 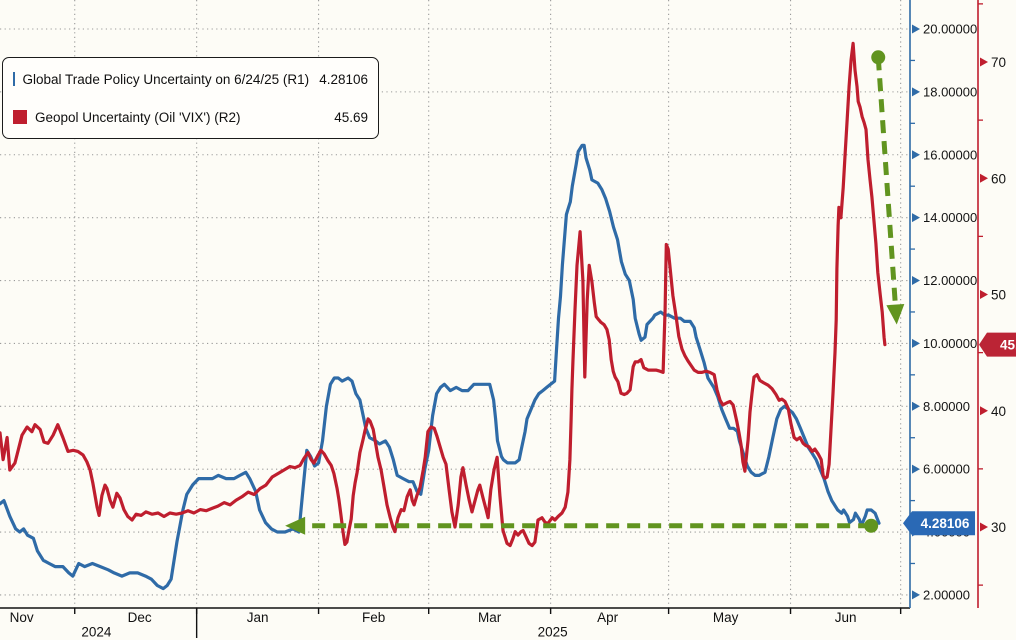 What do you see at coordinates (950, 29) in the screenshot?
I see `r1-tick-label: 20.00000` at bounding box center [950, 29].